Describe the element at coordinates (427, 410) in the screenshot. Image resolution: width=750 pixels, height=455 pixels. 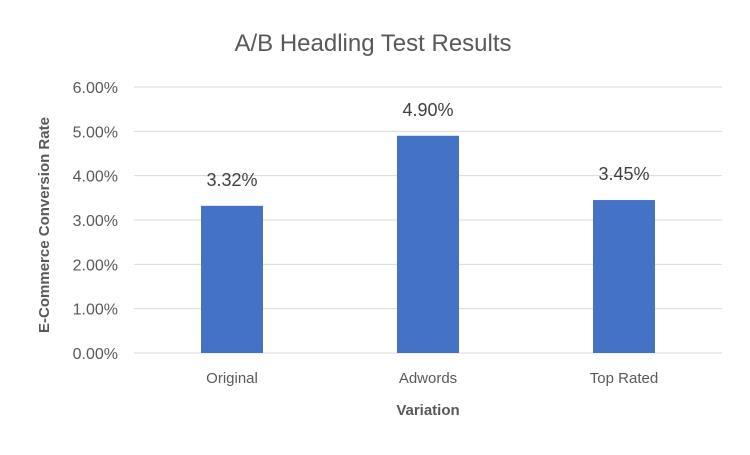
I see `x-axis-title: Variation` at that location.